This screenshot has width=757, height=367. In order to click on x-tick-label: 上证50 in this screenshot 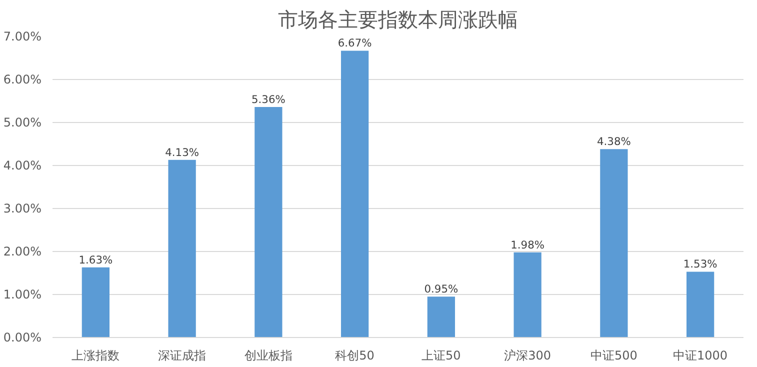, I will do `click(441, 355)`.